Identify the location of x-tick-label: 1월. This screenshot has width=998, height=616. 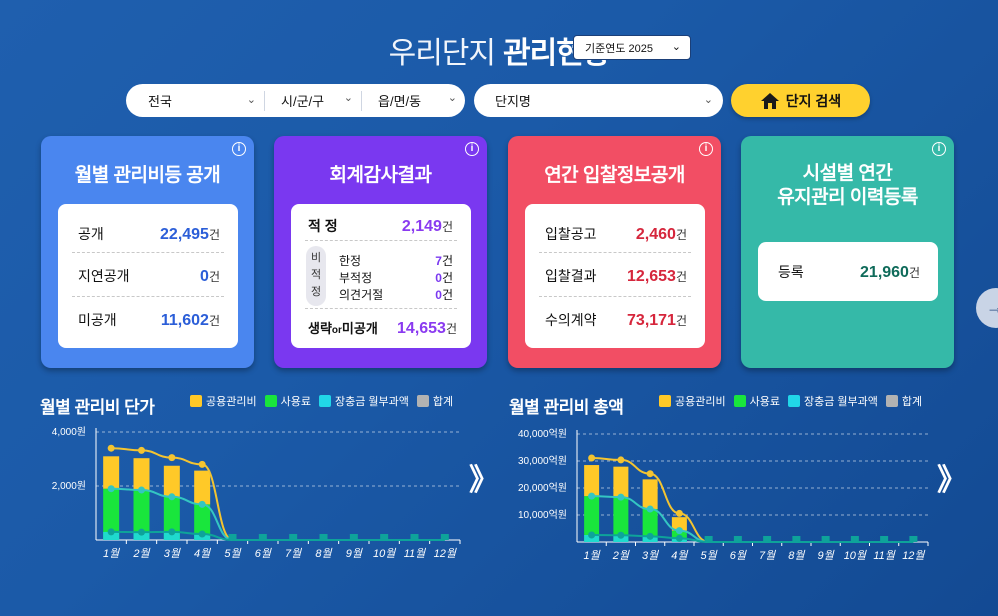
(111, 553).